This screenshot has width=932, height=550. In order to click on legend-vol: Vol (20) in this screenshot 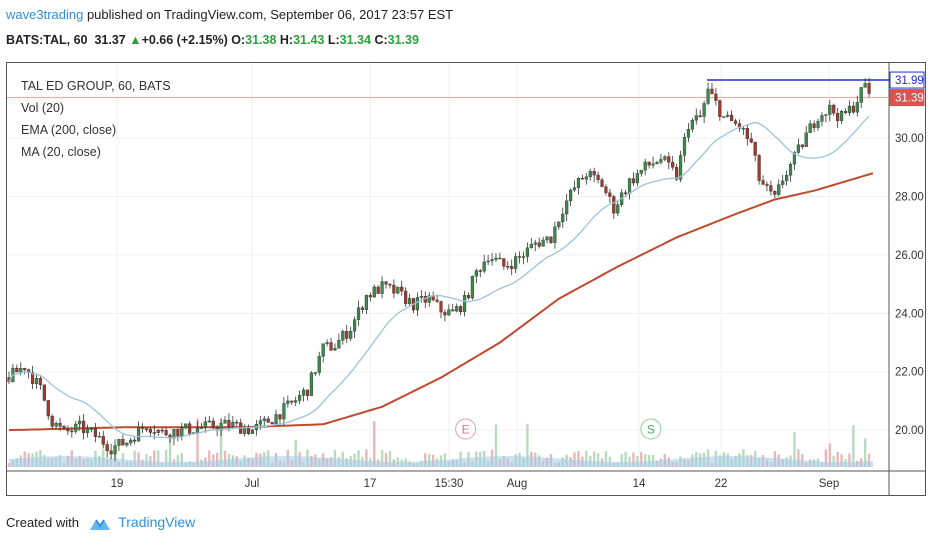, I will do `click(43, 108)`.